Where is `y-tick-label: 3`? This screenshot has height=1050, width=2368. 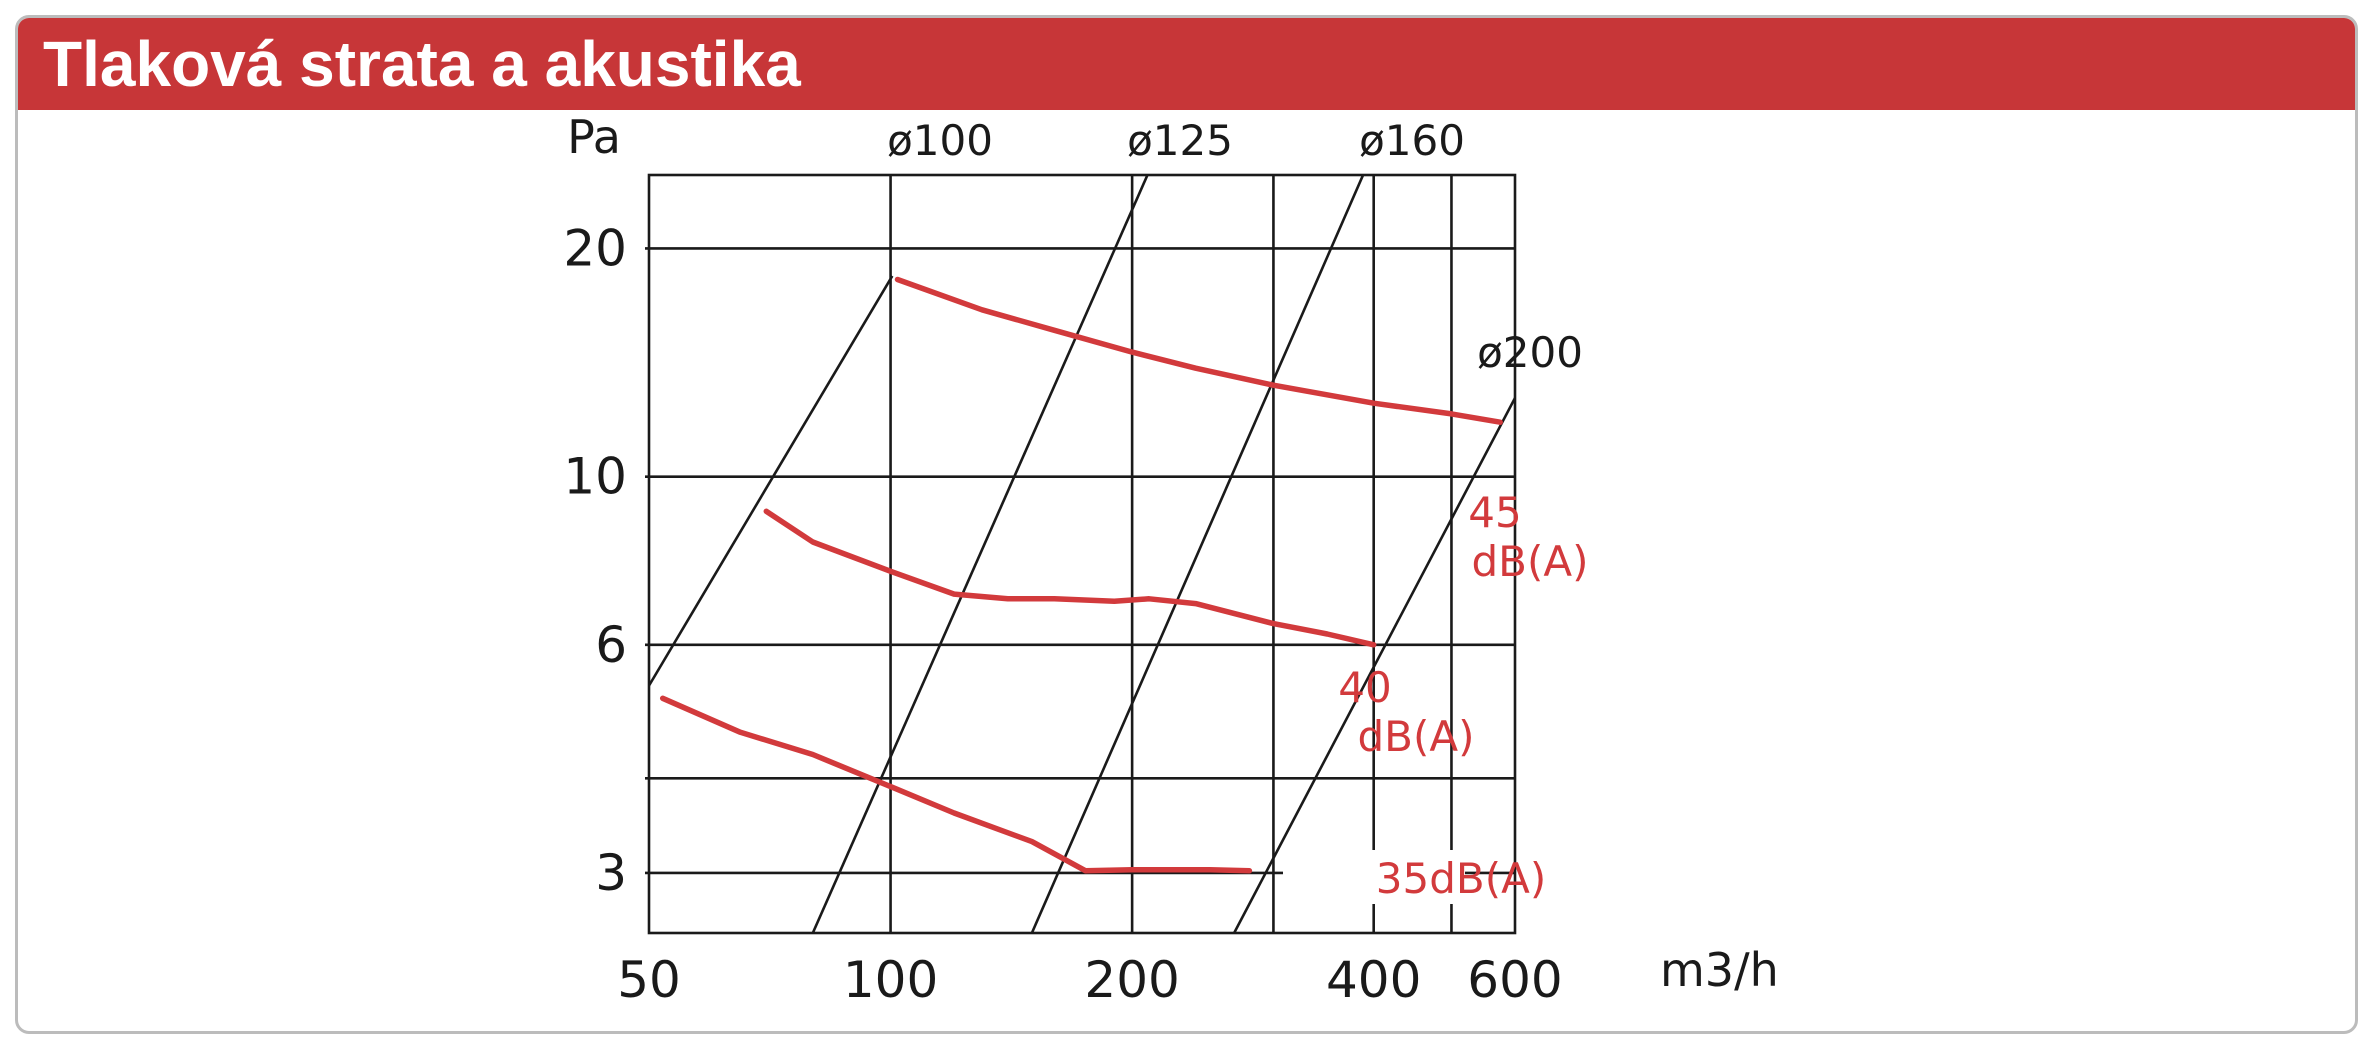
y-tick-label: 3 is located at coordinates (611, 873).